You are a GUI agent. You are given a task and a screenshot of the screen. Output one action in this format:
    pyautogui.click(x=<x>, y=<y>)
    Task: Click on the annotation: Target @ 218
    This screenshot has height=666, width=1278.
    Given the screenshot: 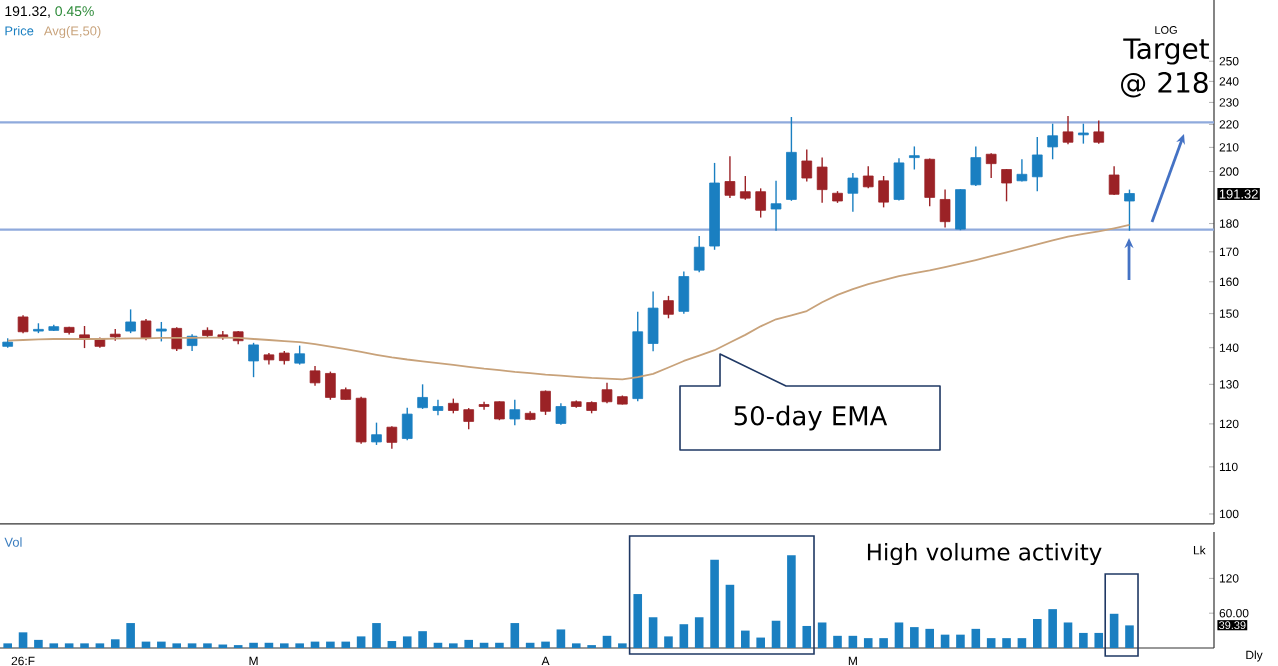 What is the action you would take?
    pyautogui.click(x=1165, y=68)
    